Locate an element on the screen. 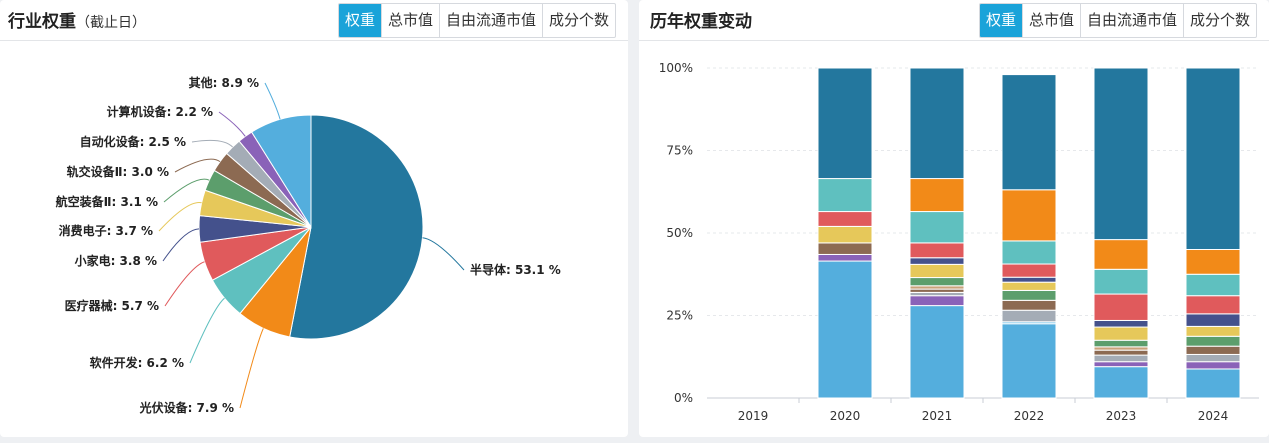 This screenshot has height=443, width=1269. industry-weight-subtitle: （截止日） is located at coordinates (111, 23).